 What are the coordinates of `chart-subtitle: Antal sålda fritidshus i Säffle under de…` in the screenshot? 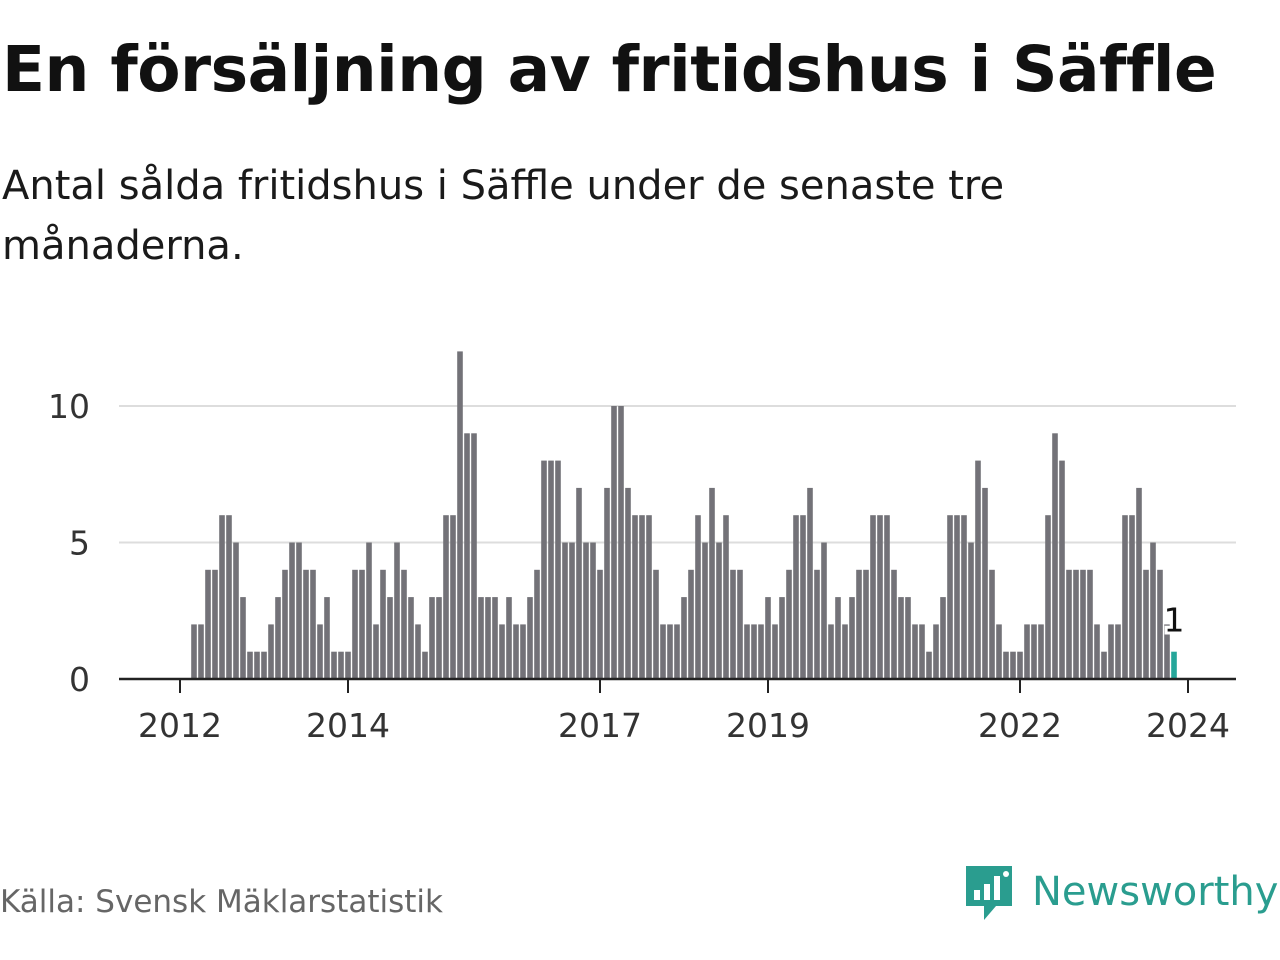 It's located at (503, 216).